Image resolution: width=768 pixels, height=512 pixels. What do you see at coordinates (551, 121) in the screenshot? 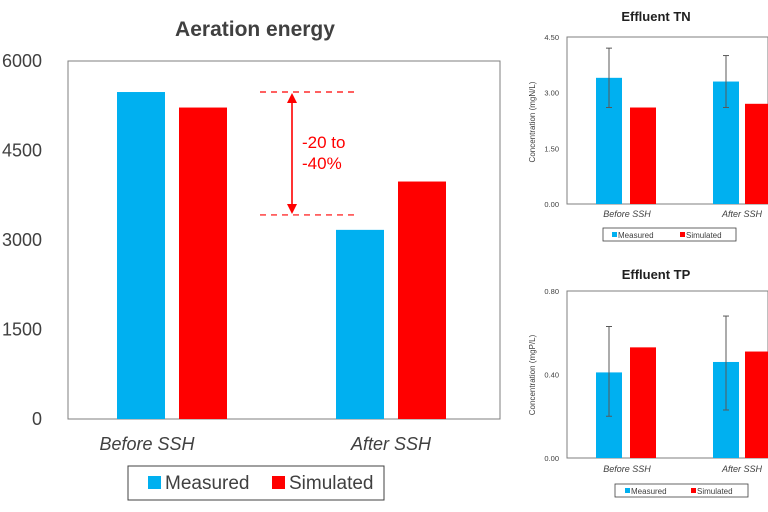
I see `y-axis-ticks: 0.00 1.50 3.00 4.50` at bounding box center [551, 121].